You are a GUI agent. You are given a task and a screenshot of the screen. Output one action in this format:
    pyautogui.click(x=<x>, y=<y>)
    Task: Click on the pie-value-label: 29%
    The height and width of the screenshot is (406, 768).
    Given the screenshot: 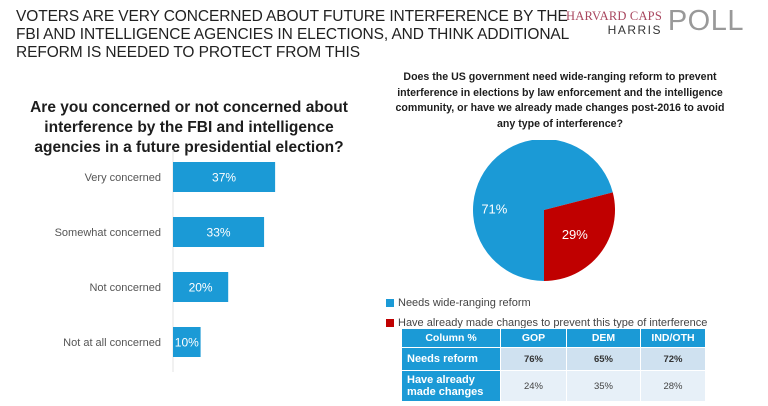 What is the action you would take?
    pyautogui.click(x=575, y=234)
    